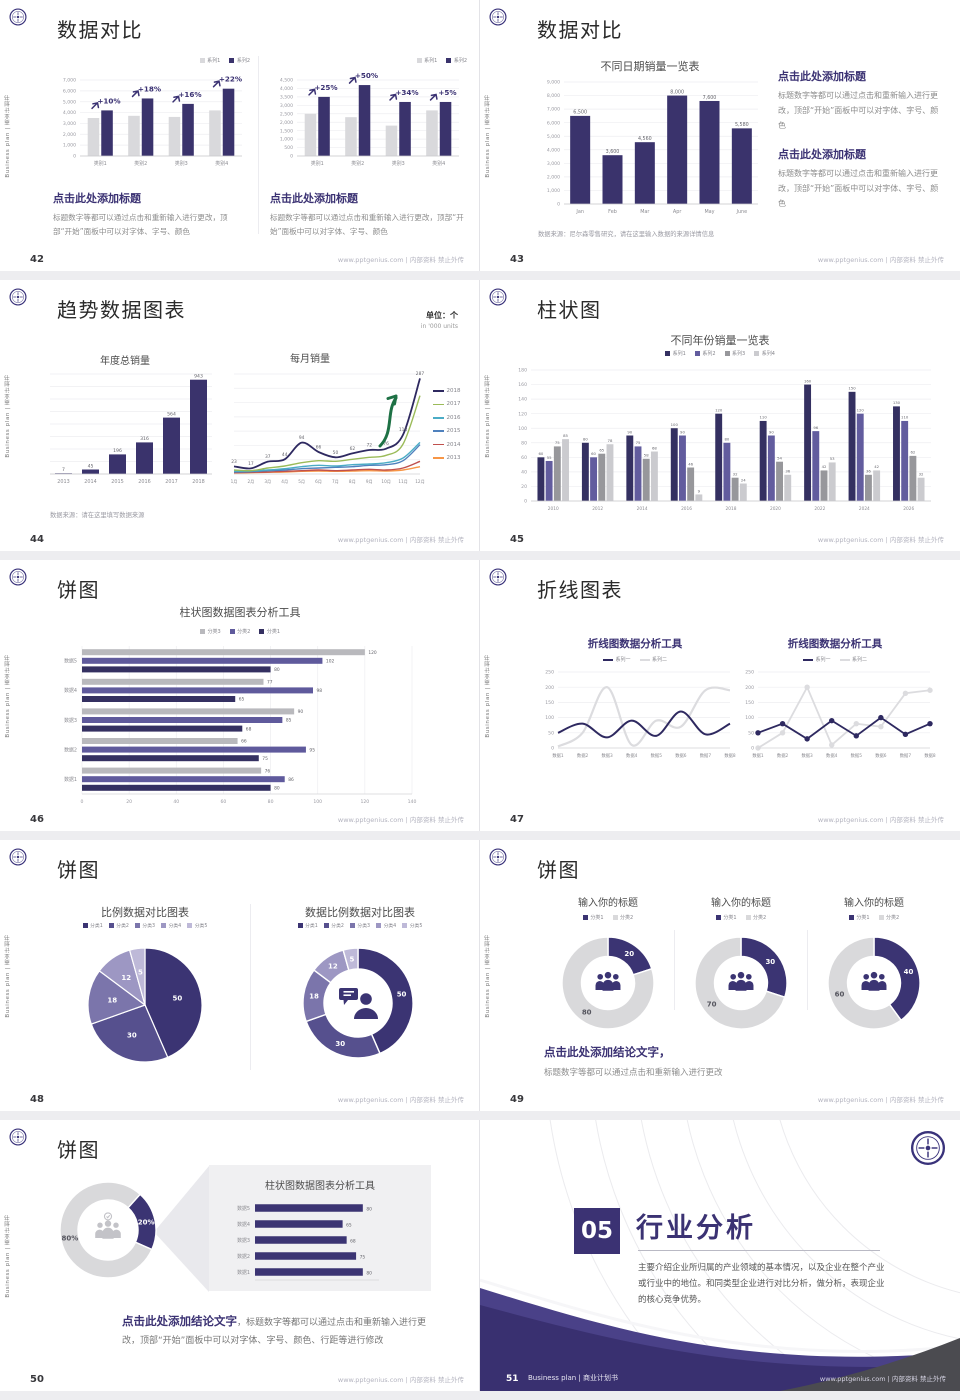 This screenshot has height=1400, width=960. What do you see at coordinates (512, 1379) in the screenshot?
I see `page-number: 51` at bounding box center [512, 1379].